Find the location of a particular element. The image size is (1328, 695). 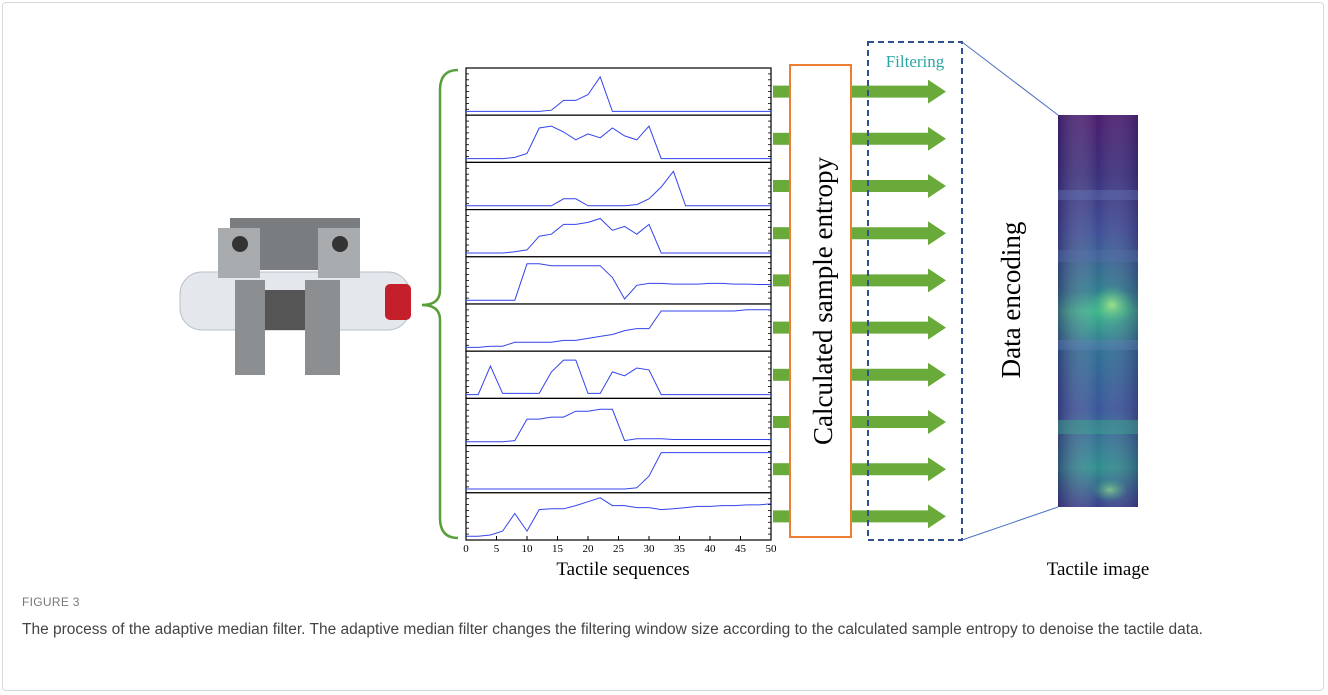

x-tick-label: 5 is located at coordinates (497, 549).